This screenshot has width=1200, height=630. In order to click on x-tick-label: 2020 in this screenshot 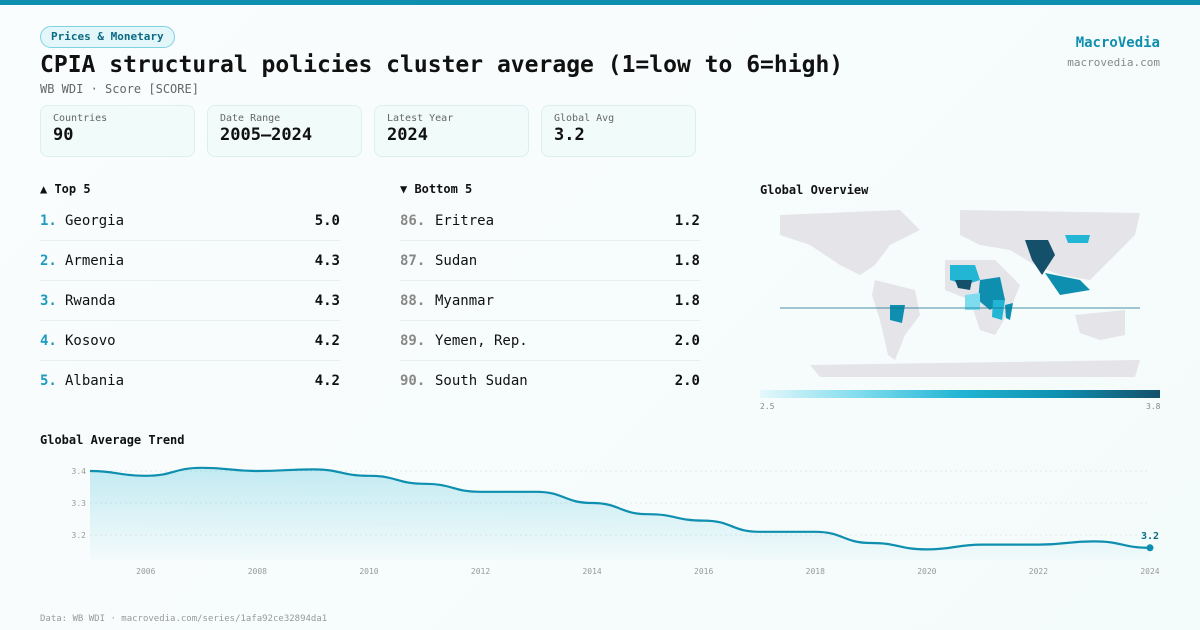, I will do `click(926, 571)`.